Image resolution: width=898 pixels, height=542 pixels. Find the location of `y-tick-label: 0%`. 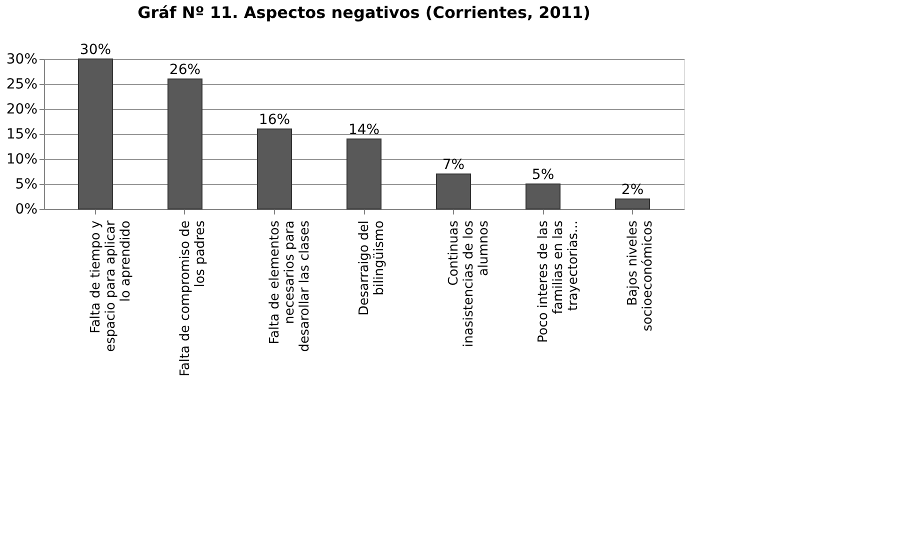

y-tick-label: 0% is located at coordinates (26, 210).